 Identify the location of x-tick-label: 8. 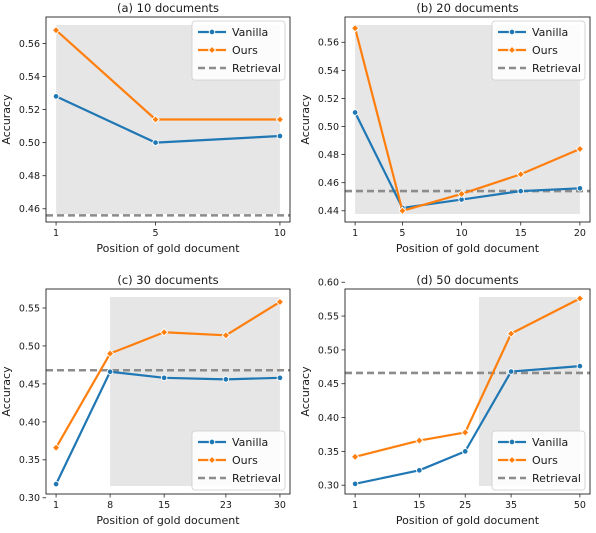
(110, 505).